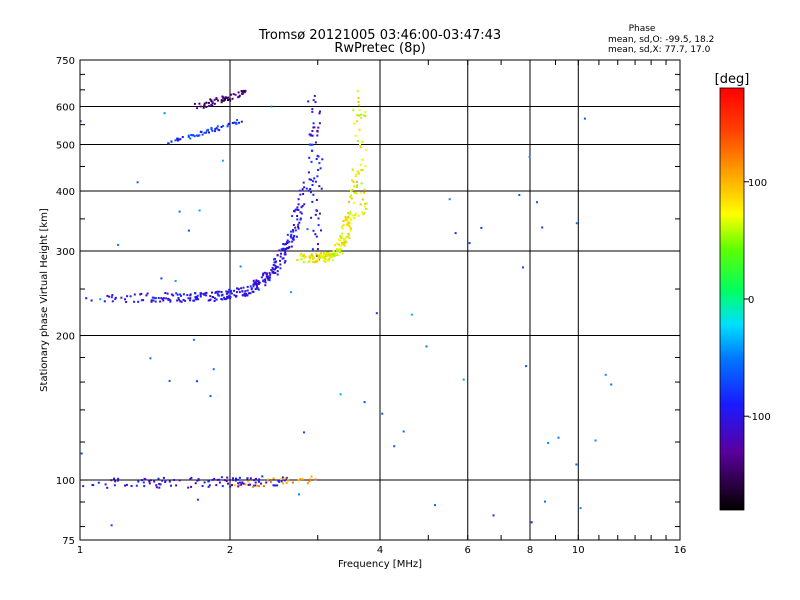  I want to click on y-tick-label: 75, so click(68, 541).